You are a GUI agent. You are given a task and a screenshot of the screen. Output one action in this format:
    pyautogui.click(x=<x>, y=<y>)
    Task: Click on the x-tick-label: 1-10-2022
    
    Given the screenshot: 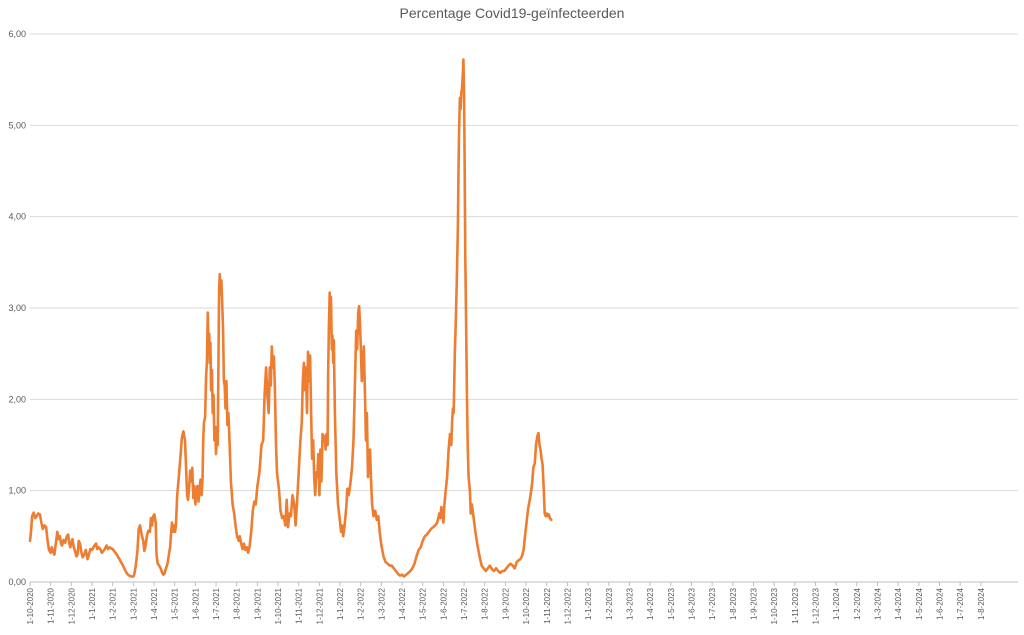 What is the action you would take?
    pyautogui.click(x=526, y=605)
    